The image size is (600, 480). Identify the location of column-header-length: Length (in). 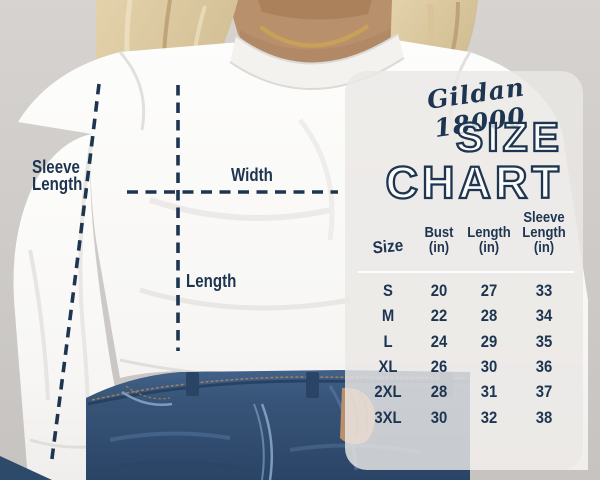
(489, 240).